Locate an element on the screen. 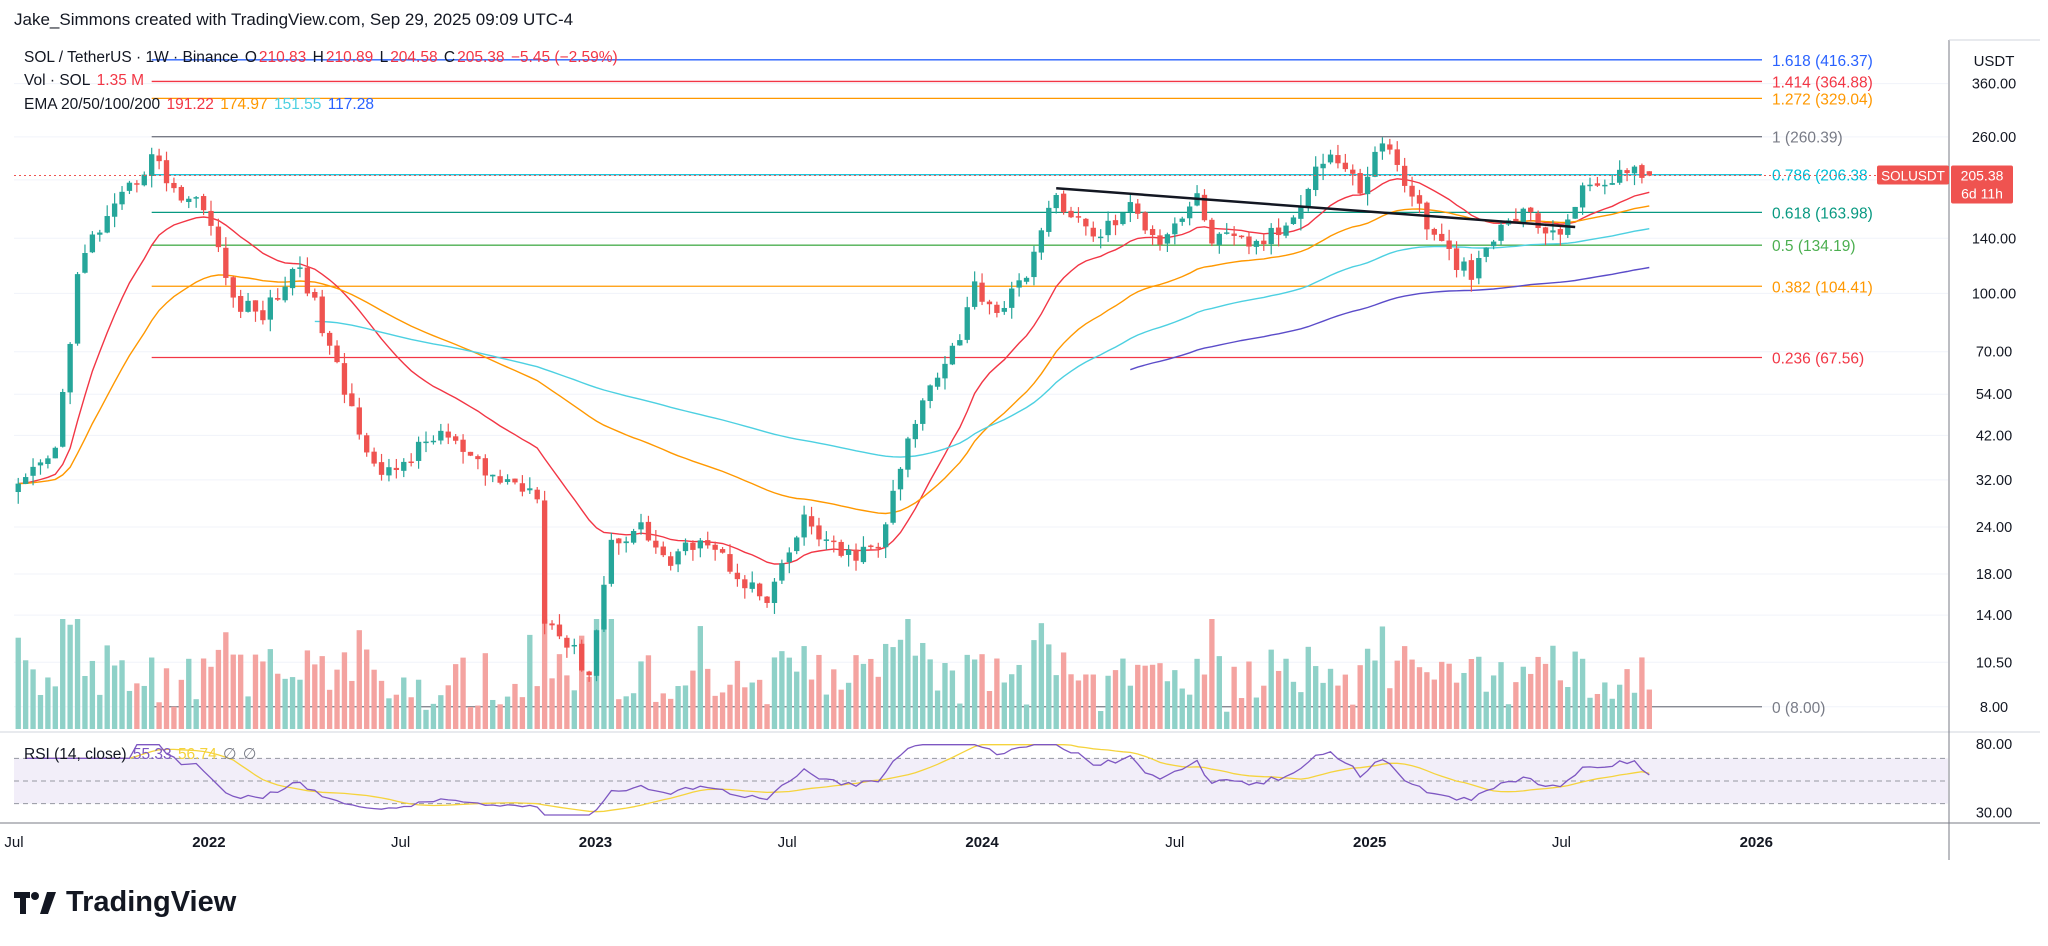  price-tick-label: 140.00 is located at coordinates (1994, 239).